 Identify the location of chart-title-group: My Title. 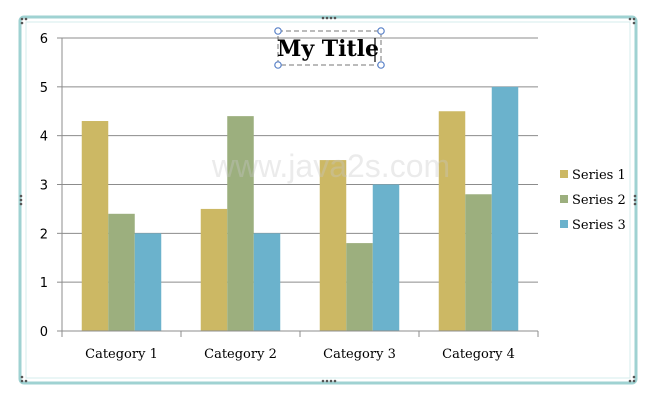
(329, 48).